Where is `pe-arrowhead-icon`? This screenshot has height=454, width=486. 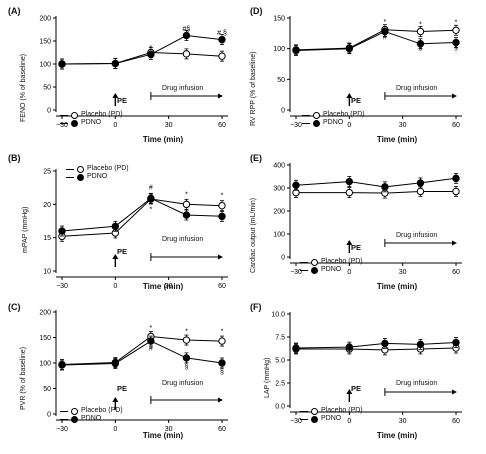
pe-arrowhead-icon is located at coordinates (115, 95).